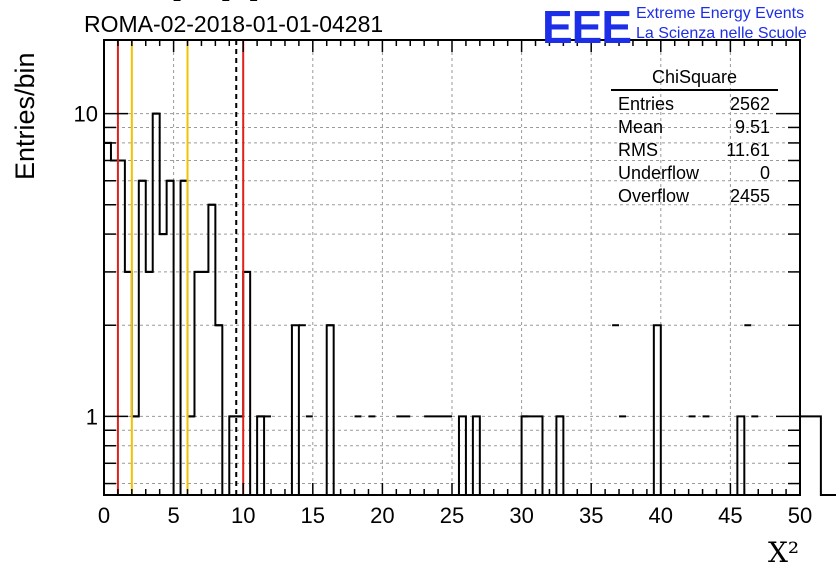  Describe the element at coordinates (313, 515) in the screenshot. I see `x-tick-label: 15` at that location.